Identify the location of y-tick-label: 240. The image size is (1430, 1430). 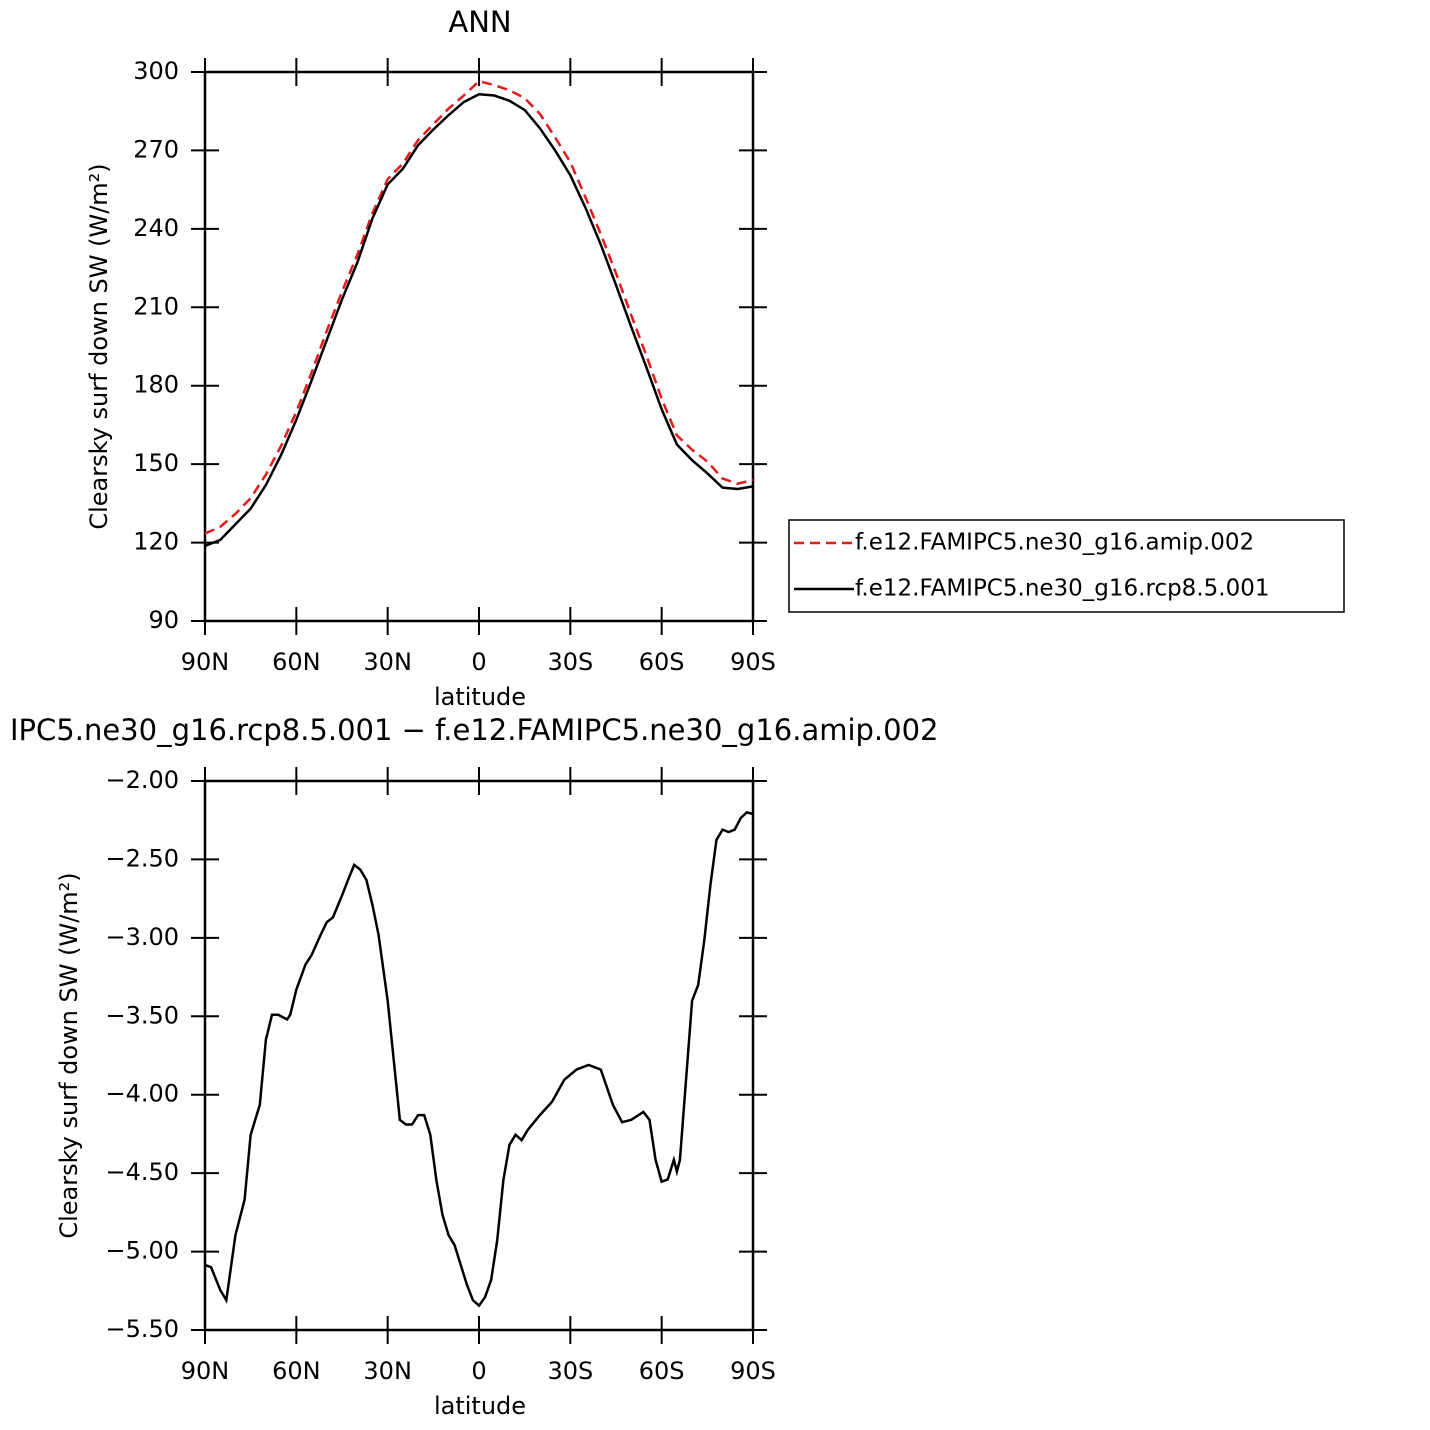
(156, 228).